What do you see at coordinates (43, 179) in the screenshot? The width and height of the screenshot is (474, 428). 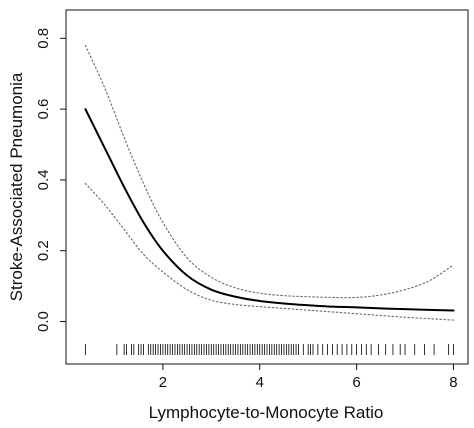 I see `y-tick-label: 0.4` at bounding box center [43, 179].